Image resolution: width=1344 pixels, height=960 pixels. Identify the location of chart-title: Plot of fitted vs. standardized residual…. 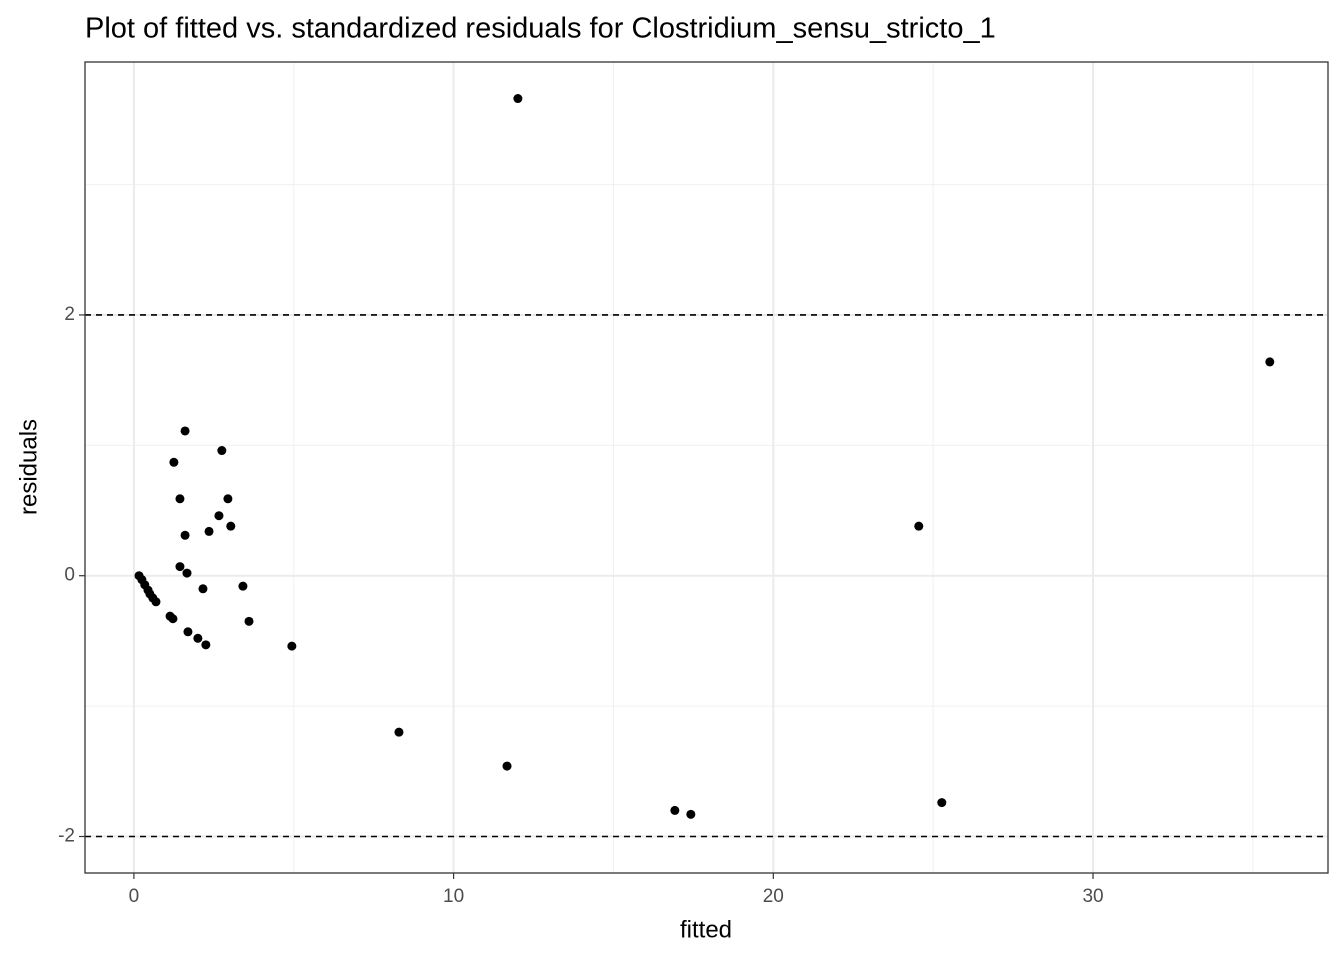
(540, 29).